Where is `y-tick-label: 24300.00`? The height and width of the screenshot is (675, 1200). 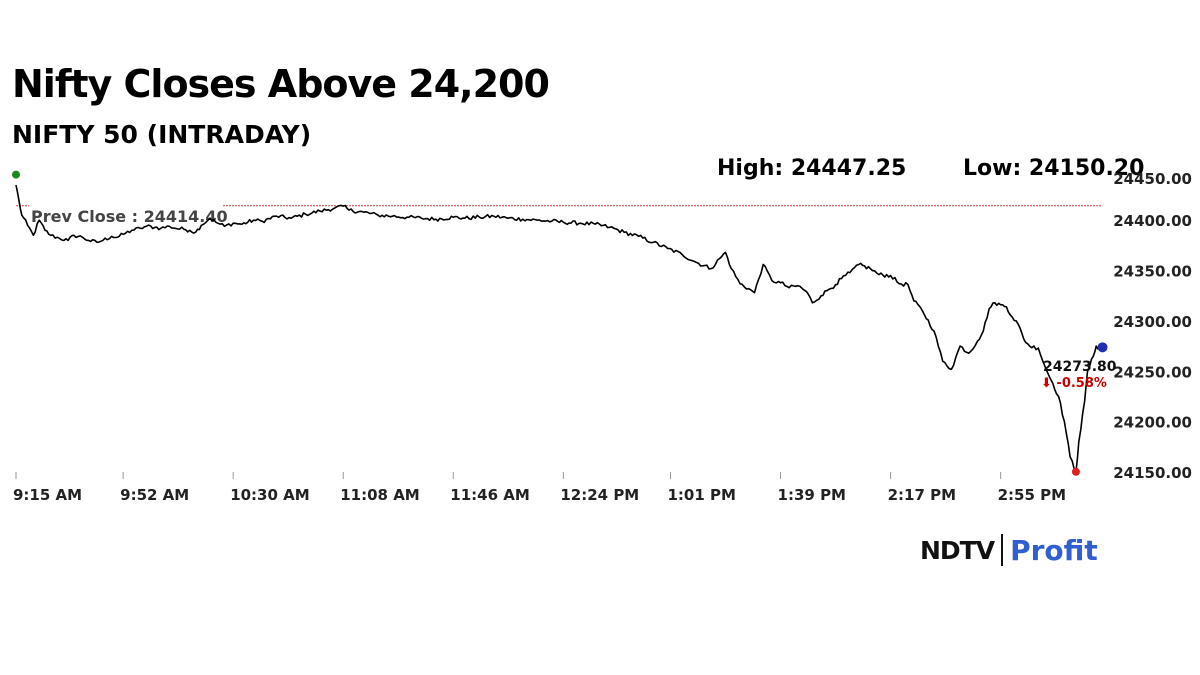 y-tick-label: 24300.00 is located at coordinates (1152, 322).